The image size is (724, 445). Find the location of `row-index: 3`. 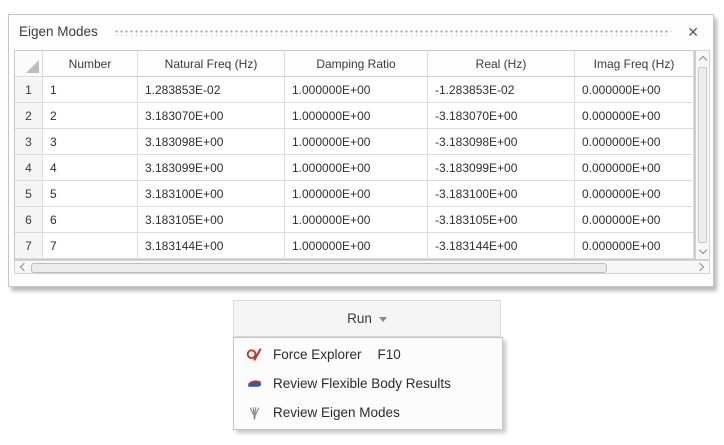

row-index: 3 is located at coordinates (29, 142).